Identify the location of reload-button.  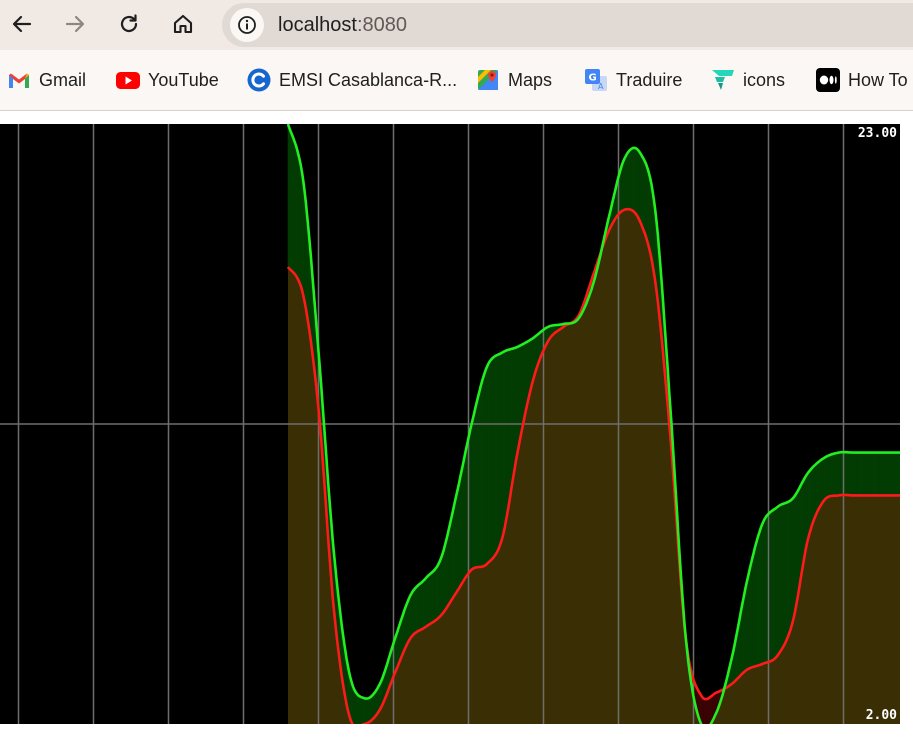
(129, 24).